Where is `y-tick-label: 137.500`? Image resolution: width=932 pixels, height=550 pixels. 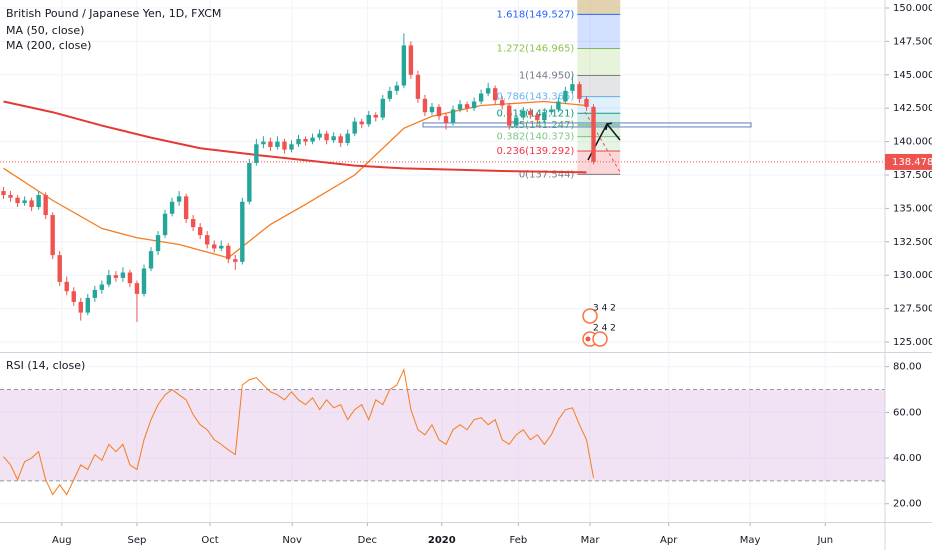 y-tick-label: 137.500 is located at coordinates (912, 175).